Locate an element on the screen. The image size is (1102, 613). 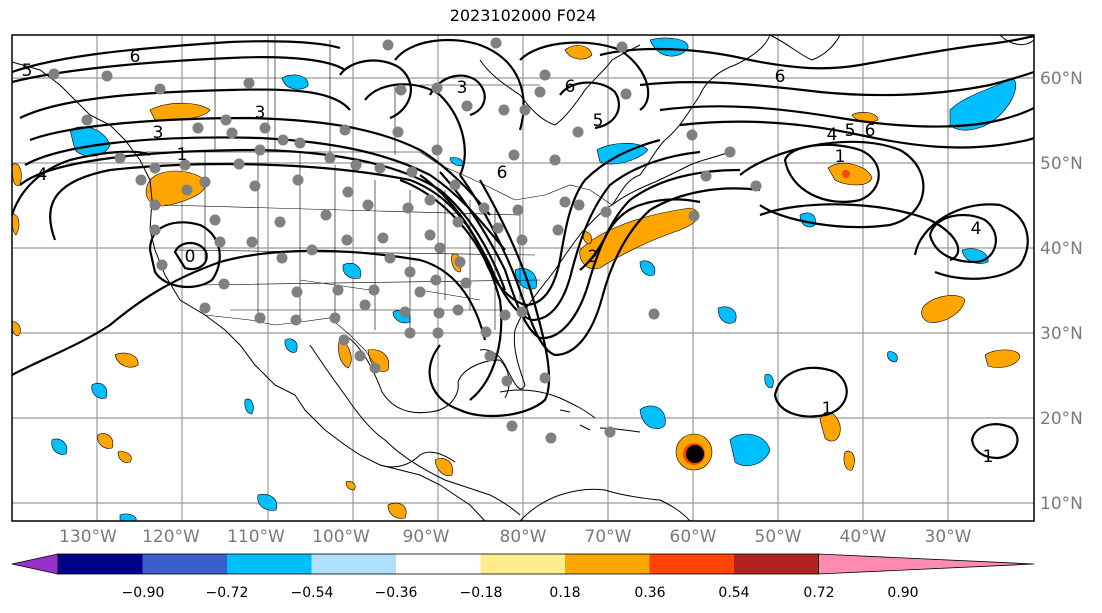
colorbar-label: 0.18 is located at coordinates (564, 593).